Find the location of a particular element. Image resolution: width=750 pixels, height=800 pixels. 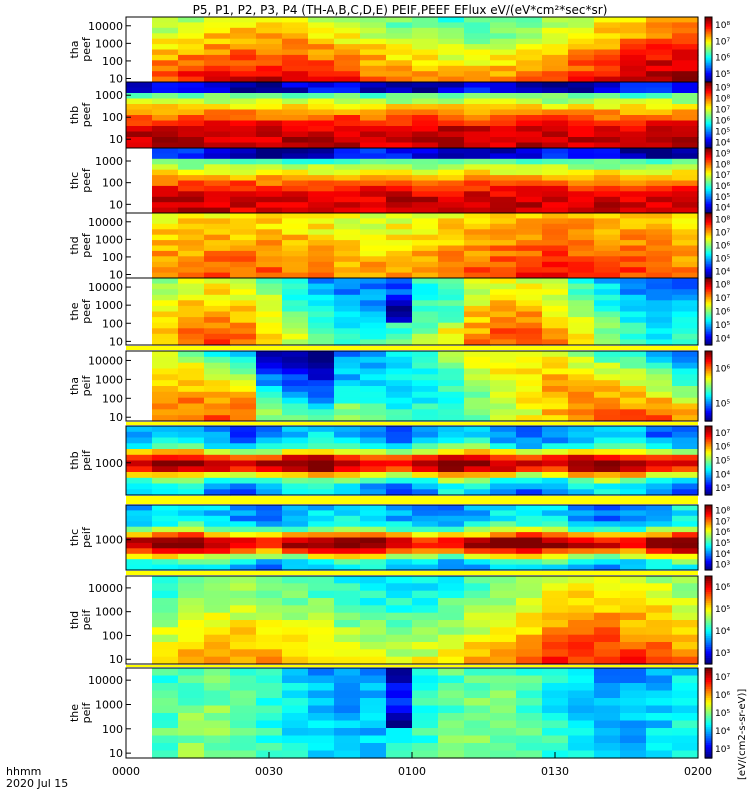

y-tick-label: 10 is located at coordinates (116, 274).